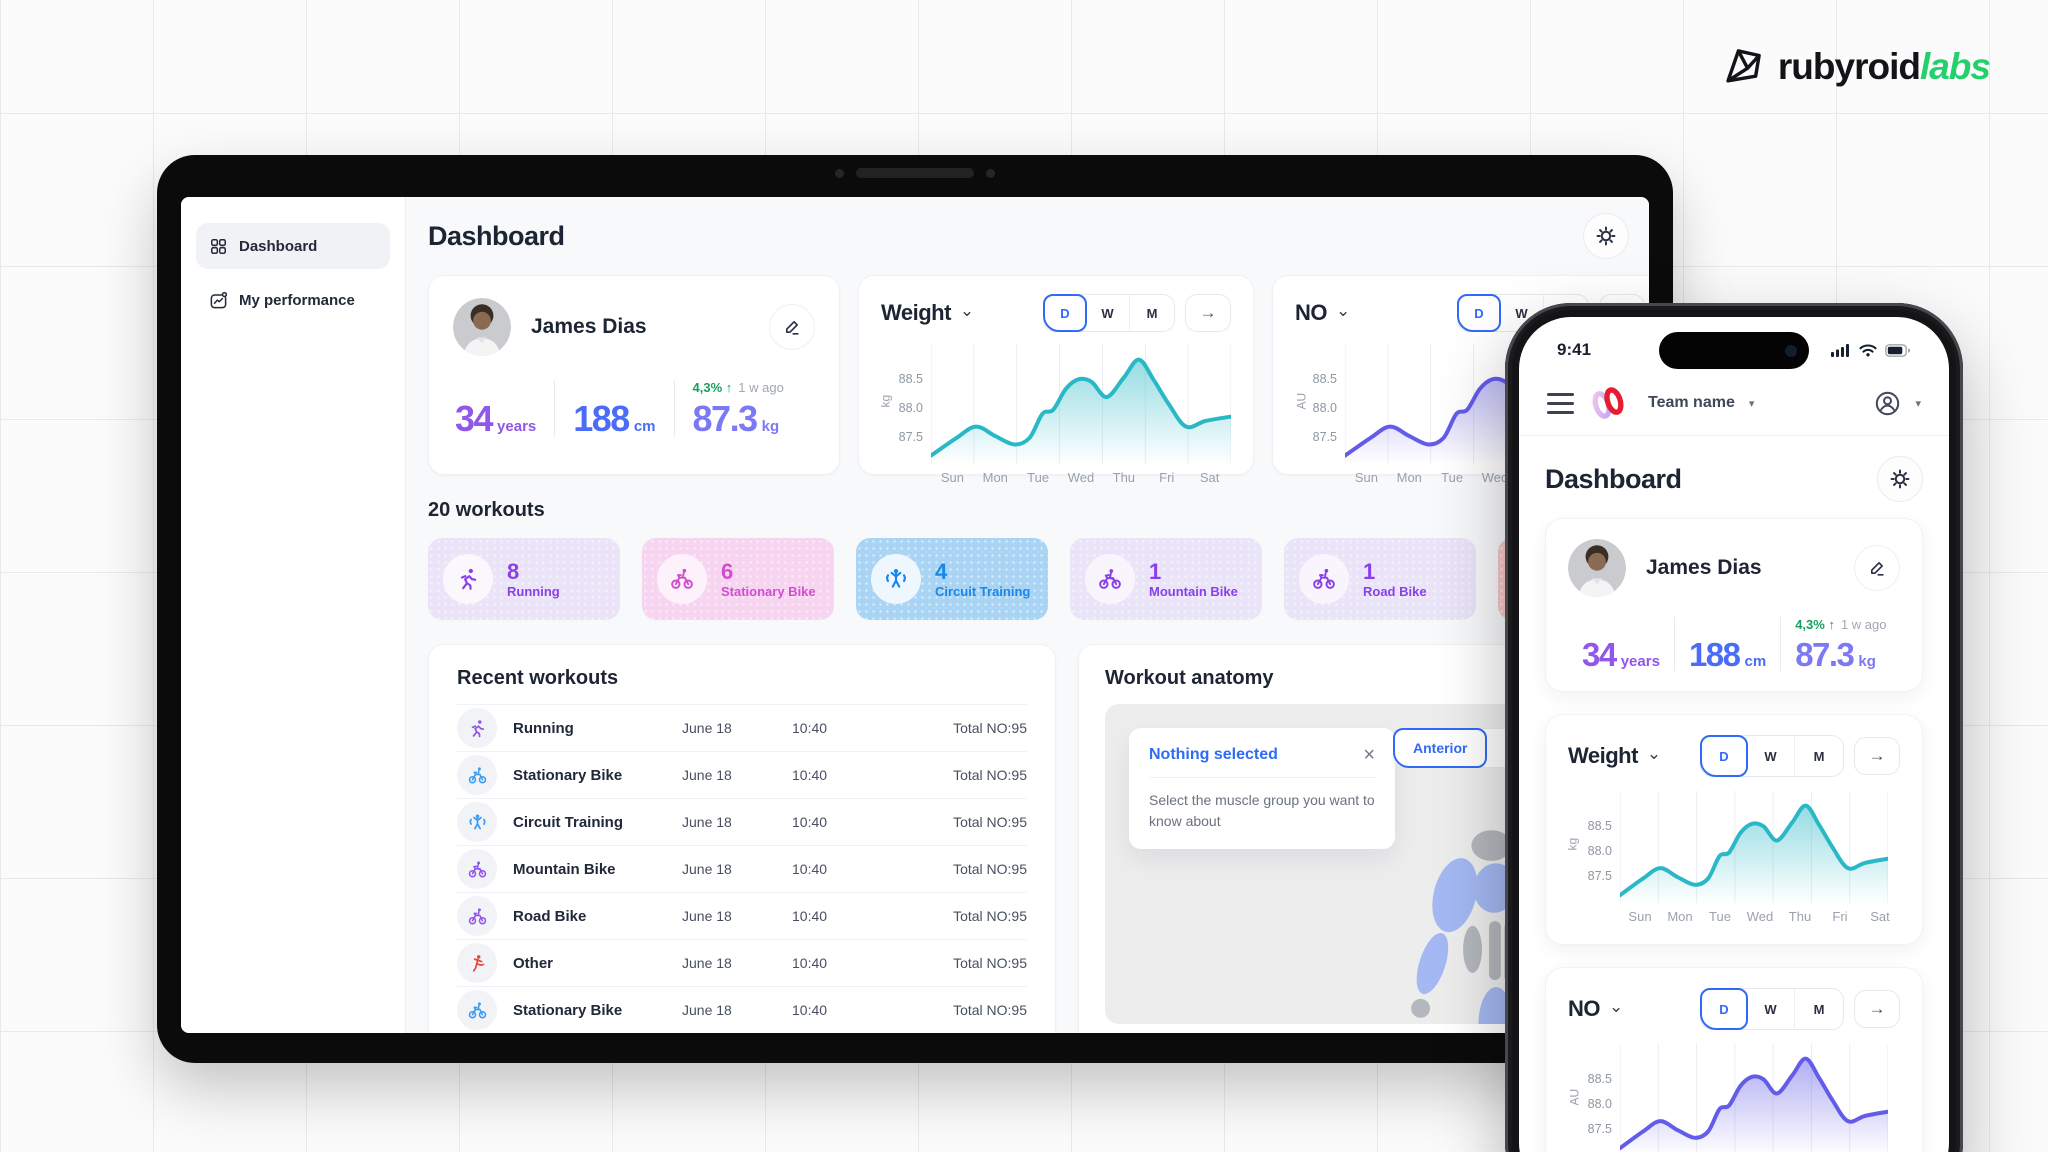  I want to click on sidebar-item-label: Dashboard, so click(278, 246).